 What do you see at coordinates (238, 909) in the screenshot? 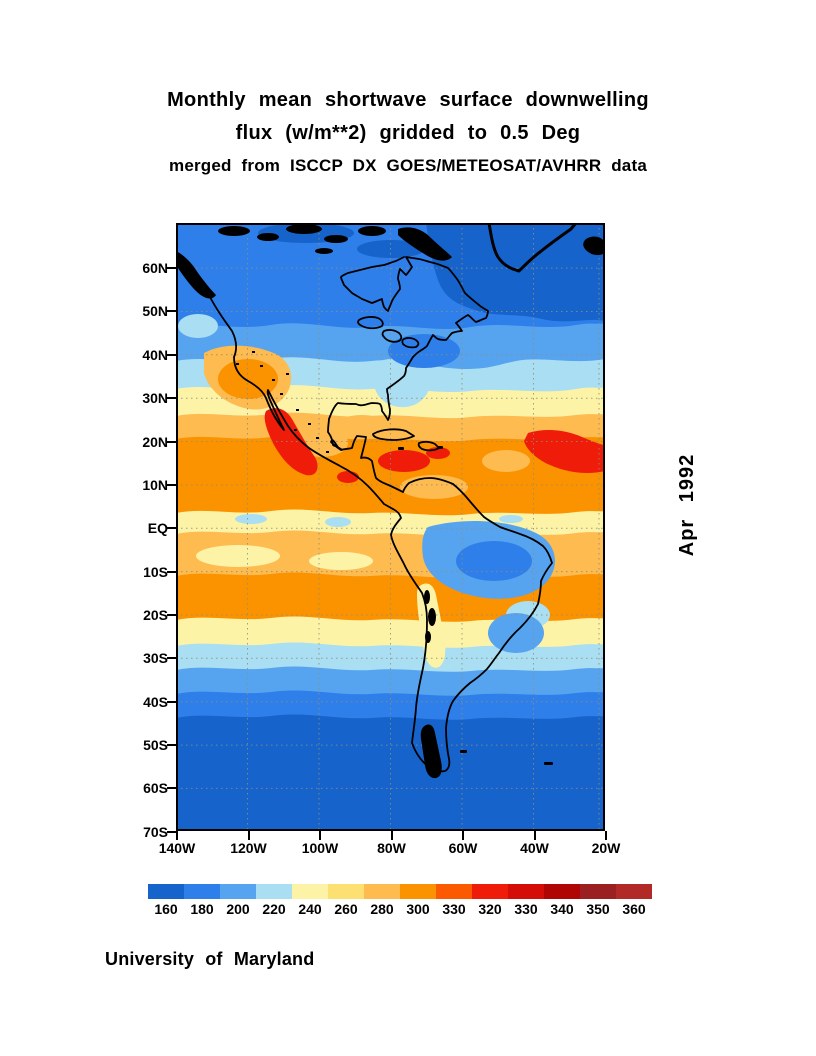
I see `colorbar-tick-label: 200` at bounding box center [238, 909].